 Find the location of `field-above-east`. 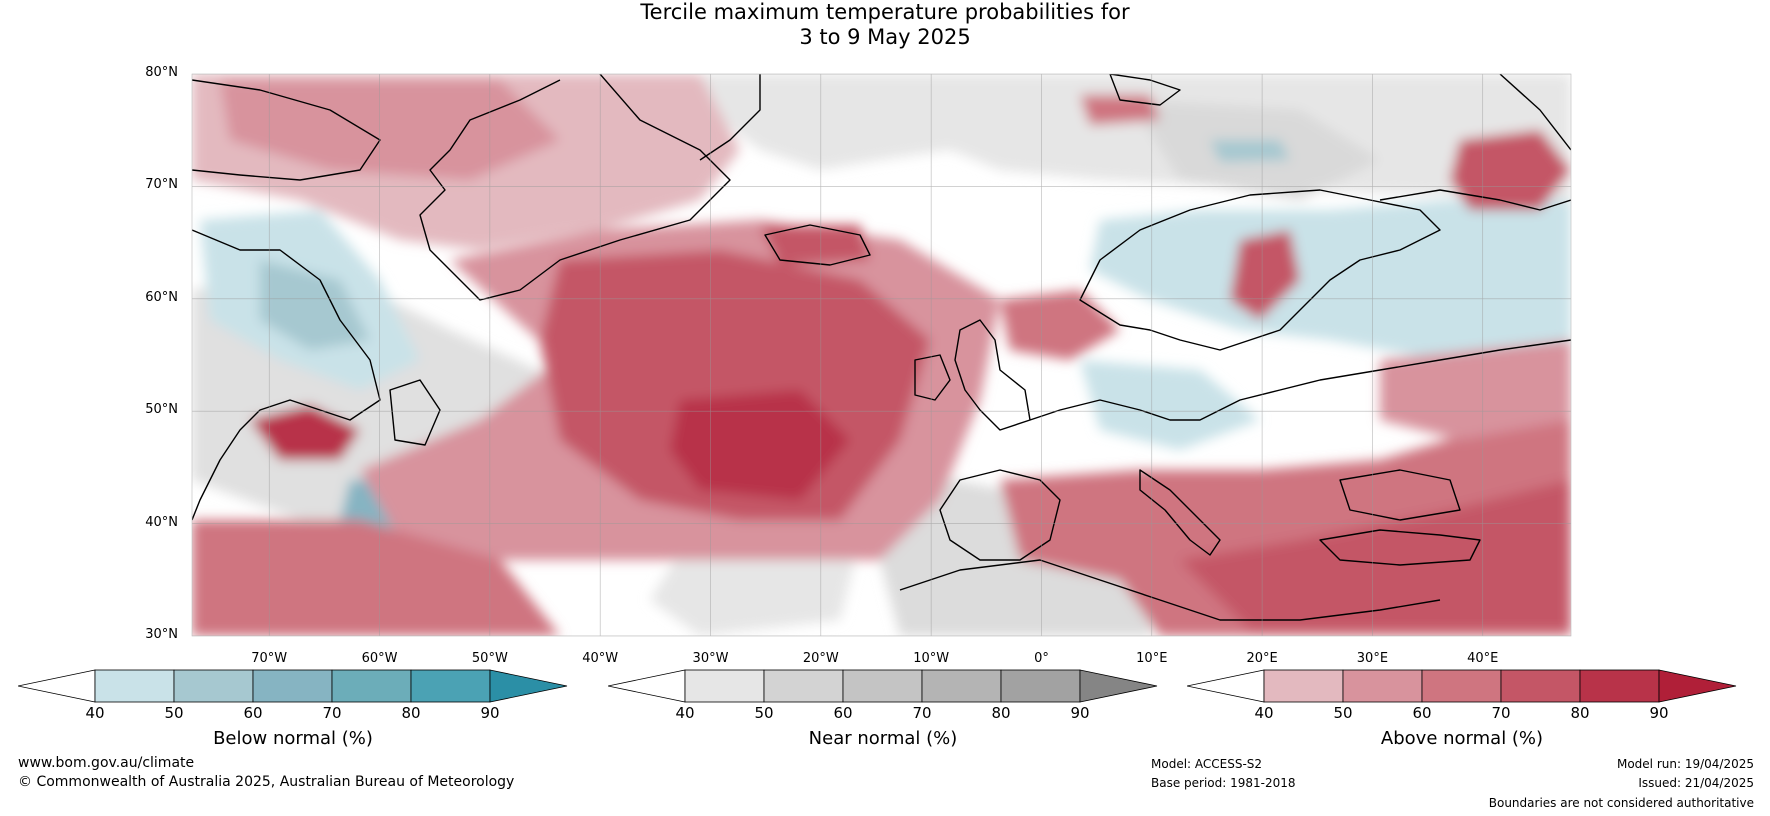

field-above-east is located at coordinates (1475, 390).